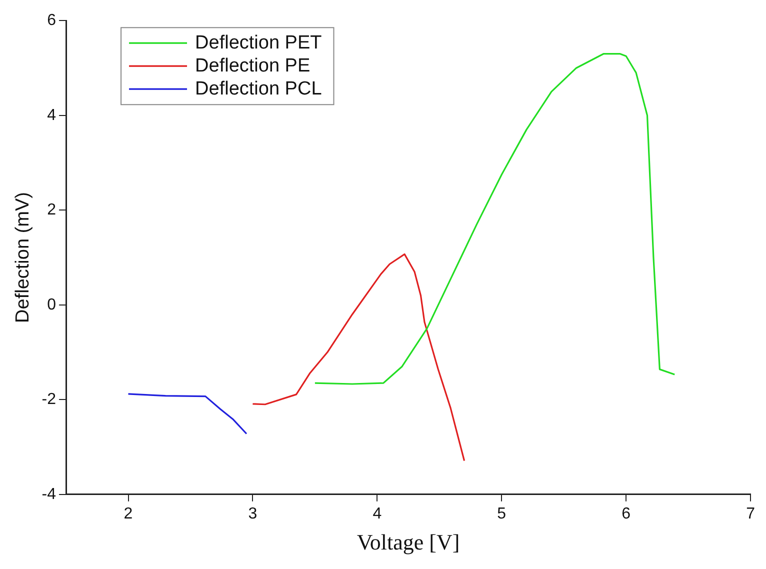 Image resolution: width=766 pixels, height=569 pixels. I want to click on y-tick-label: -4, so click(49, 494).